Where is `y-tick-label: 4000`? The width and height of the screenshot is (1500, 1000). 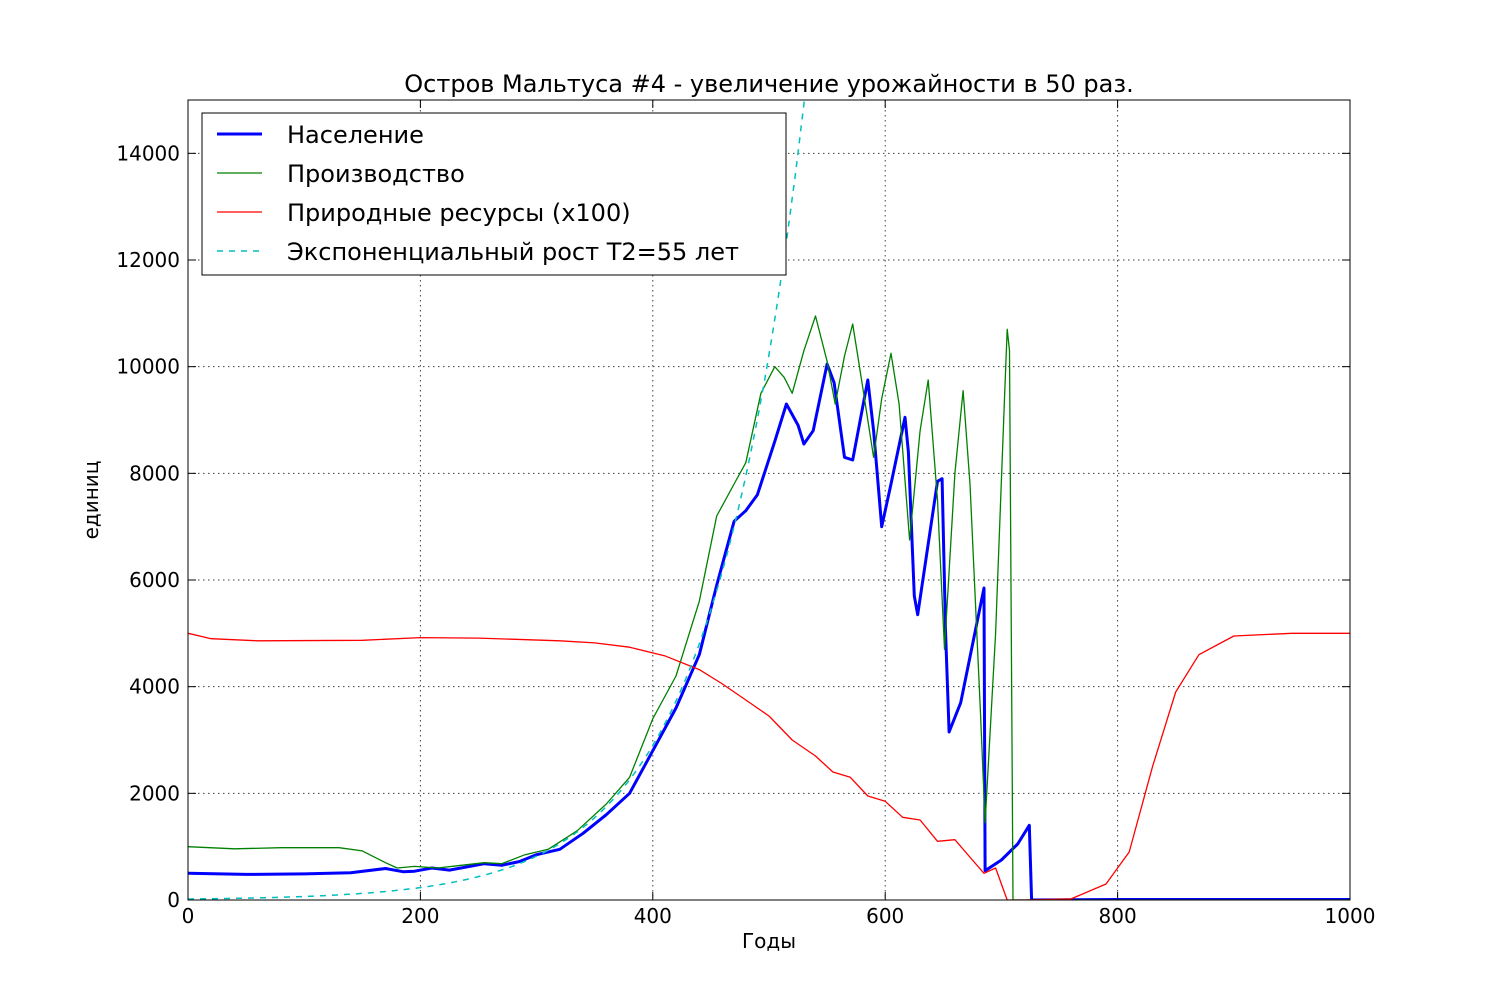
y-tick-label: 4000 is located at coordinates (154, 687).